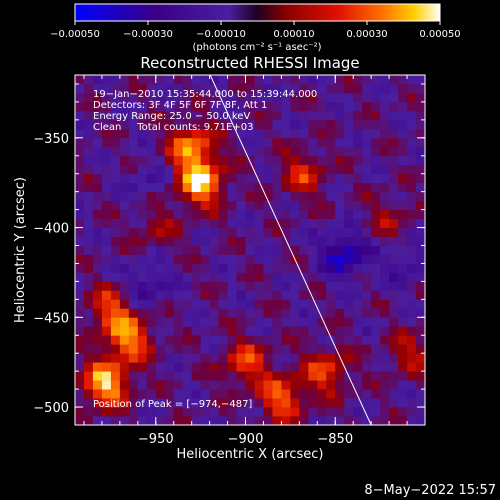 The height and width of the screenshot is (500, 500). I want to click on x-tick-label: −950, so click(156, 439).